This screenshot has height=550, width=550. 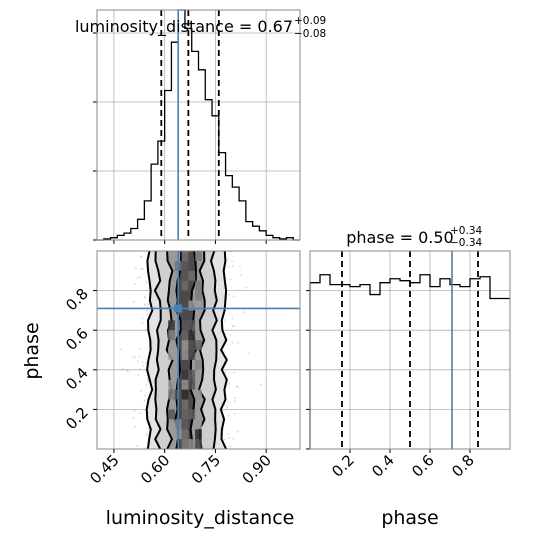 I want to click on phase-x-tick-label-0: 0.2, so click(x=343, y=466).